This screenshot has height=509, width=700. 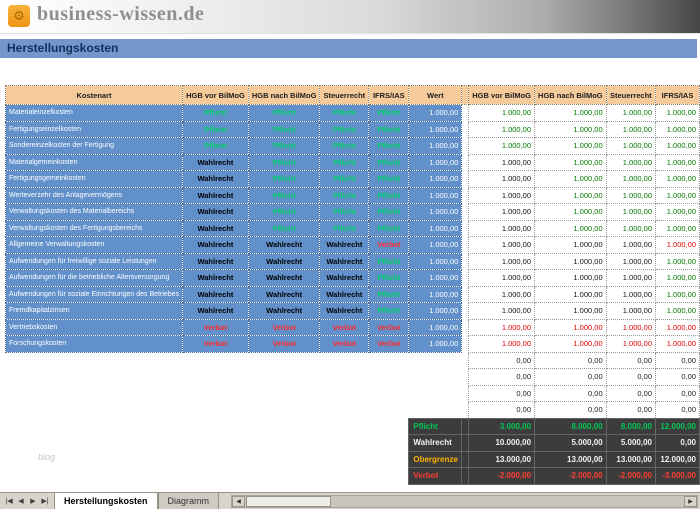 I want to click on tab-scroll-next-icon: ▶, so click(x=33, y=501).